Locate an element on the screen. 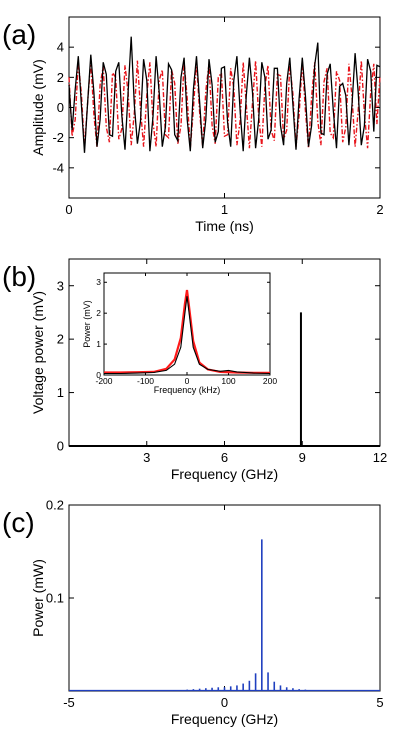  x-tick-label: 2 is located at coordinates (379, 209).